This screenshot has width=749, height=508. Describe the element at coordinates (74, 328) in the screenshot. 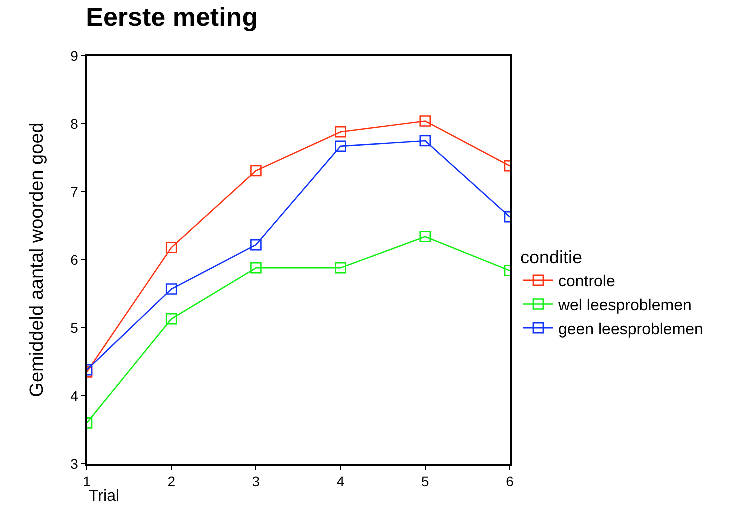

I see `y-tick-label: 5` at that location.